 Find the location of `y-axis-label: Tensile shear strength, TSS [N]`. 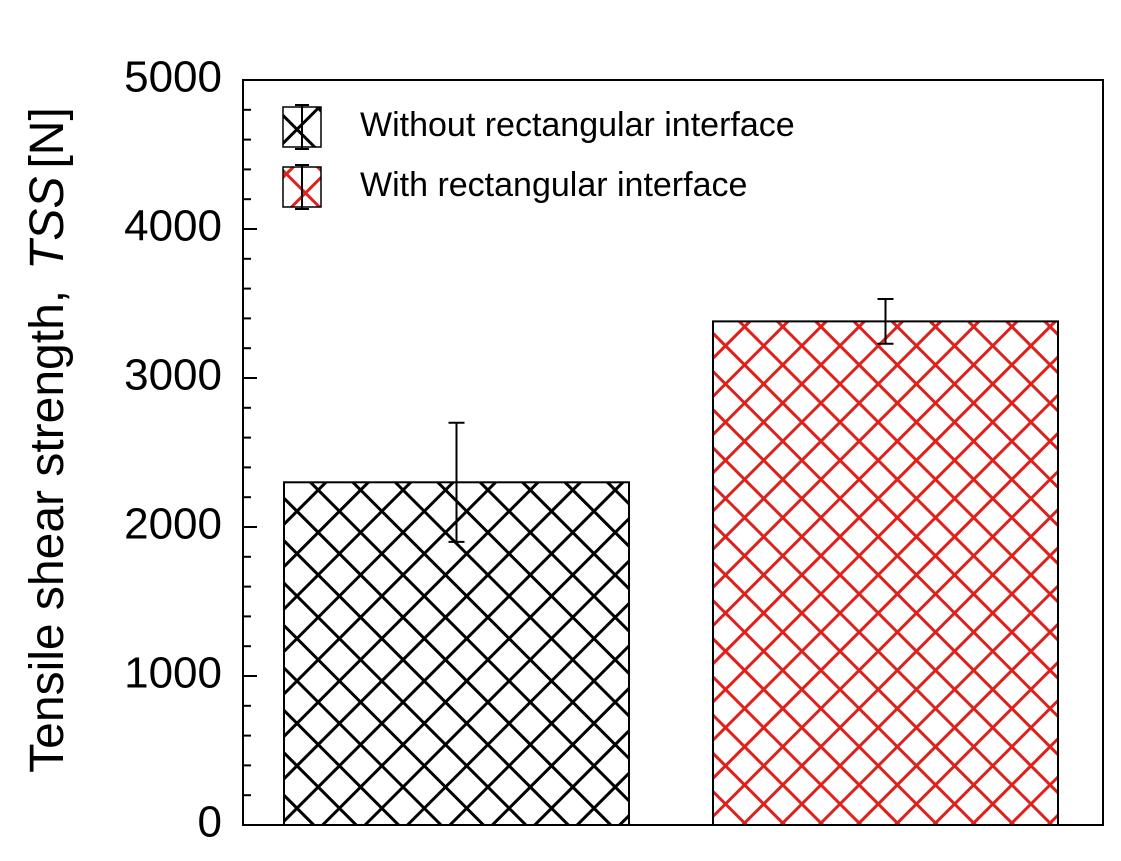

y-axis-label: Tensile shear strength, TSS [N] is located at coordinates (47, 440).